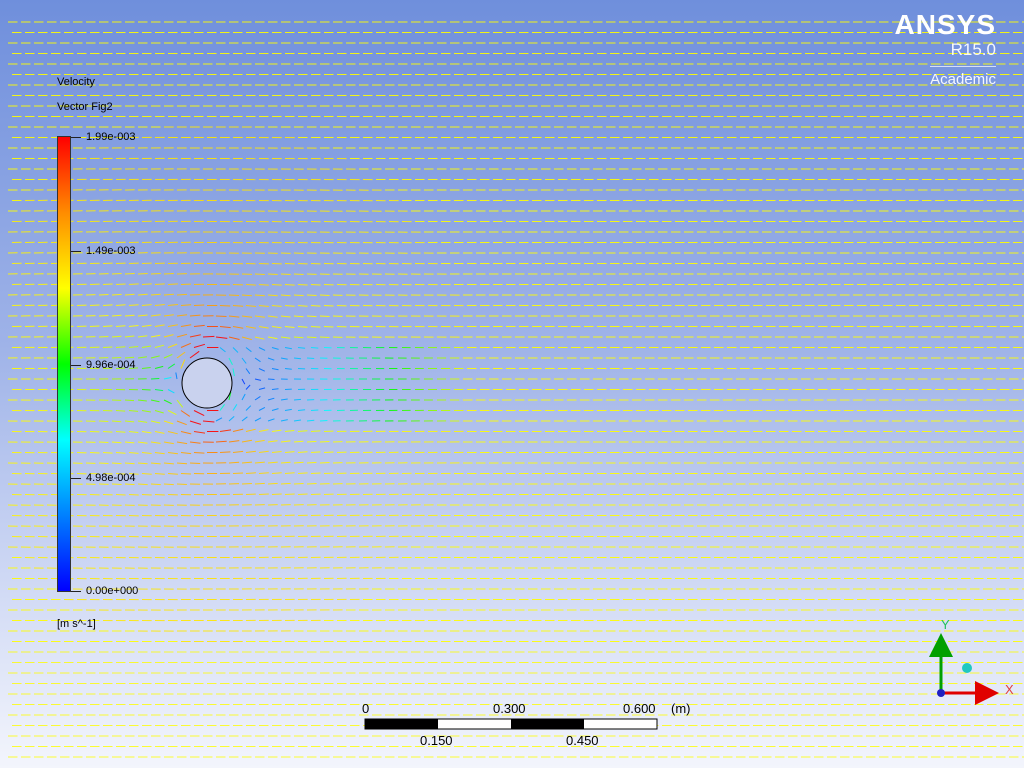  I want to click on legend-tick-label: 4.98e-004, so click(111, 478).